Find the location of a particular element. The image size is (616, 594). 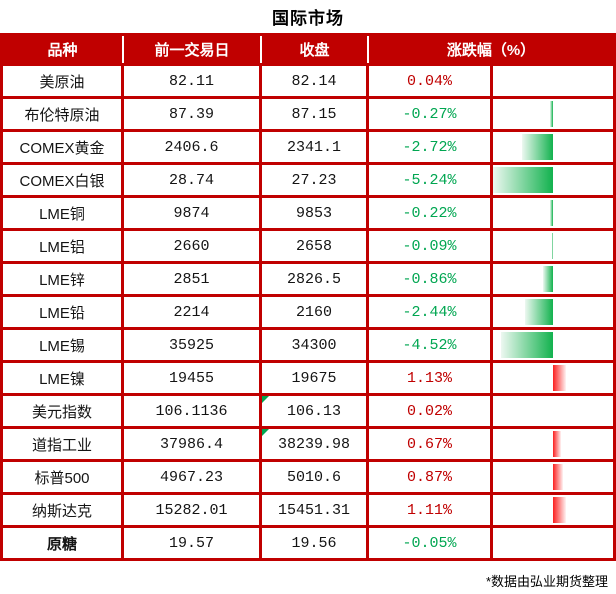

change-percent-cell: 0.02% is located at coordinates (431, 409).